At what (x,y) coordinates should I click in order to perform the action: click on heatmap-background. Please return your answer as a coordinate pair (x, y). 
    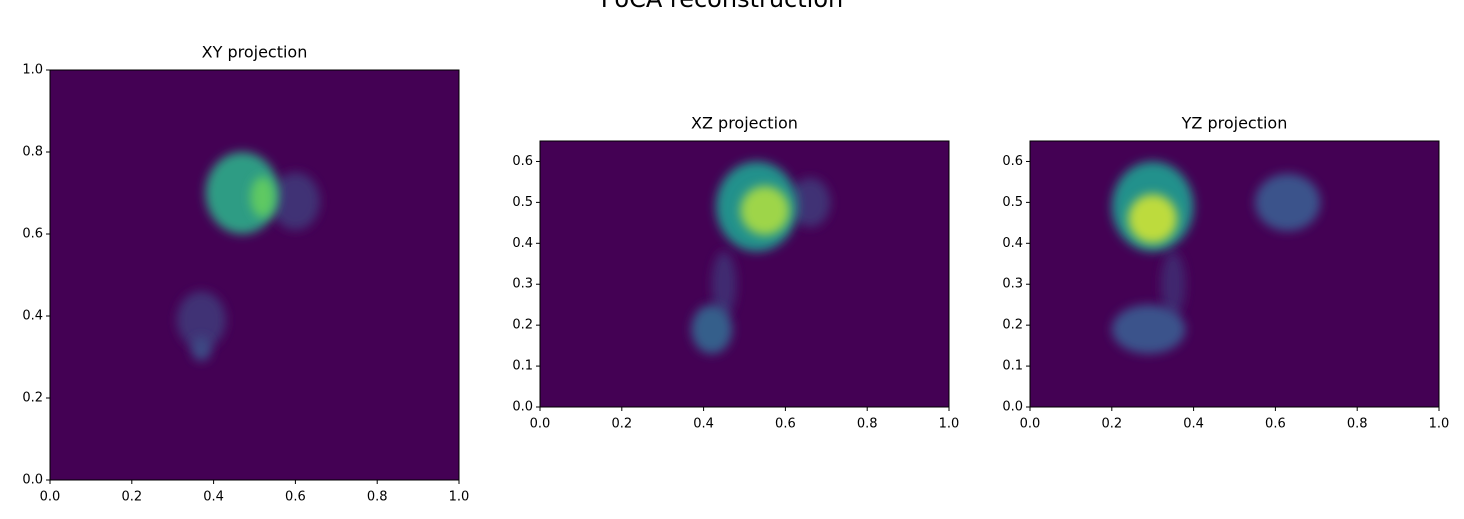
    Looking at the image, I should click on (1234, 274).